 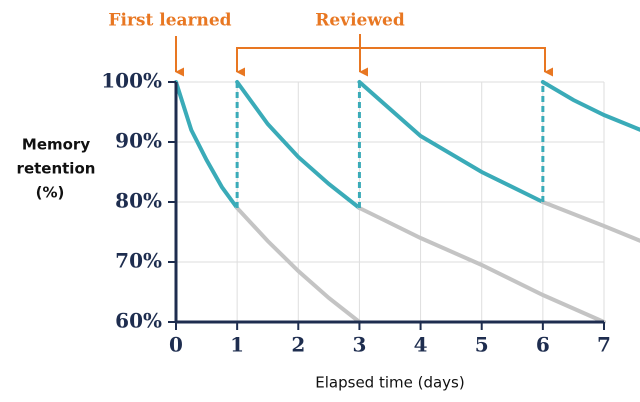 What do you see at coordinates (56, 169) in the screenshot?
I see `y-axis-label: retention` at bounding box center [56, 169].